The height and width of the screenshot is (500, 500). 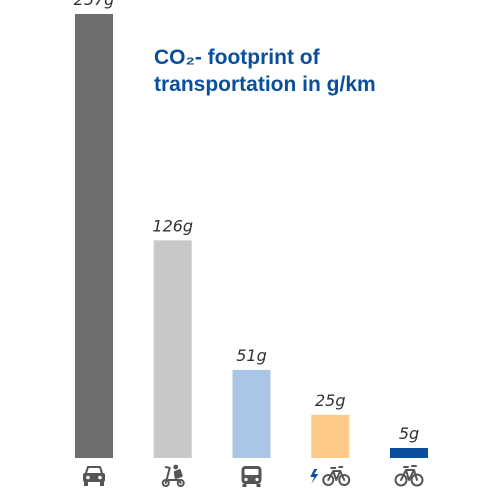 What do you see at coordinates (251, 476) in the screenshot?
I see `bus-icon` at bounding box center [251, 476].